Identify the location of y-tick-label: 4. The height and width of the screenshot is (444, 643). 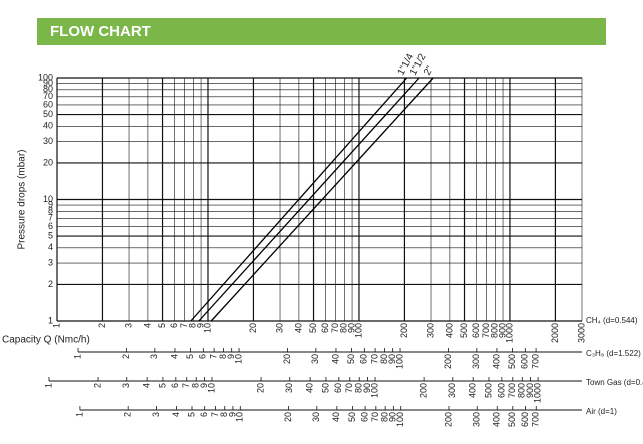
(50, 247).